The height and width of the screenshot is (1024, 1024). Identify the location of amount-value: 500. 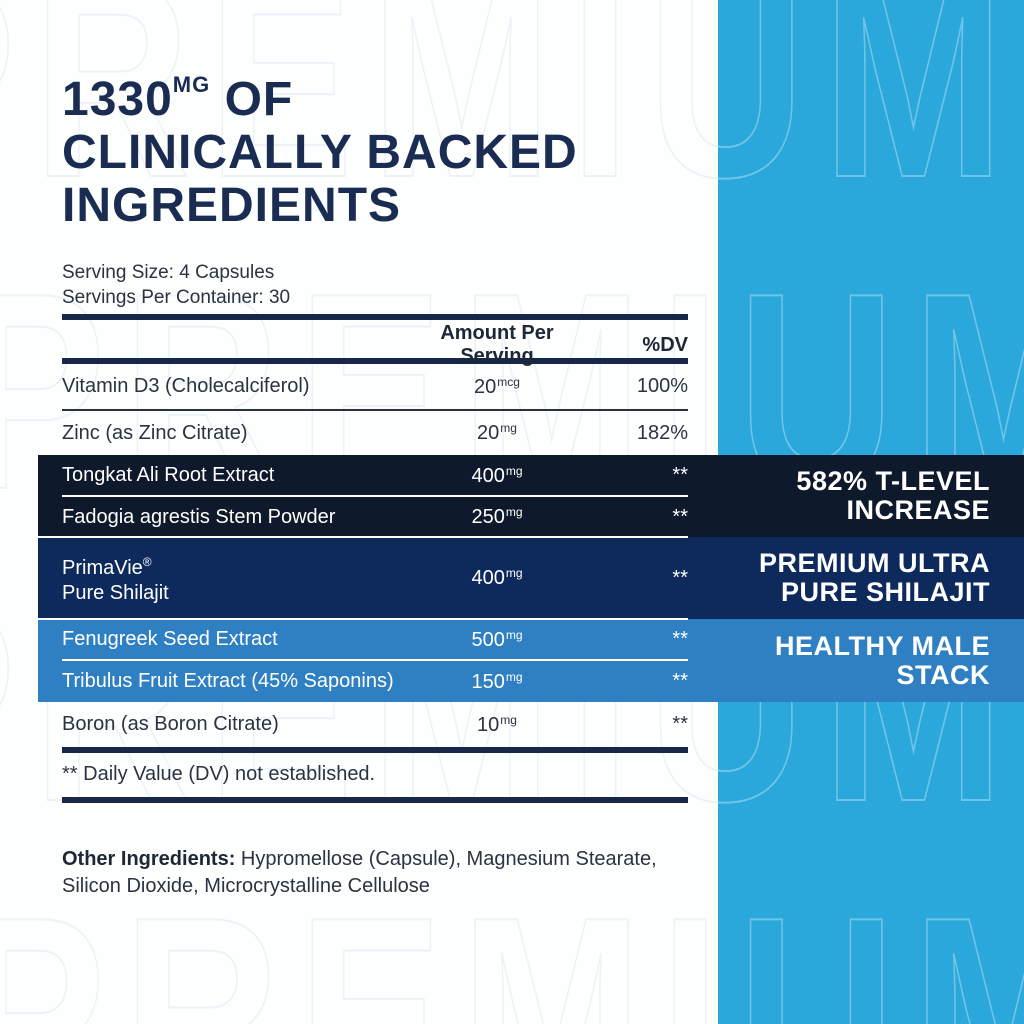
(488, 639).